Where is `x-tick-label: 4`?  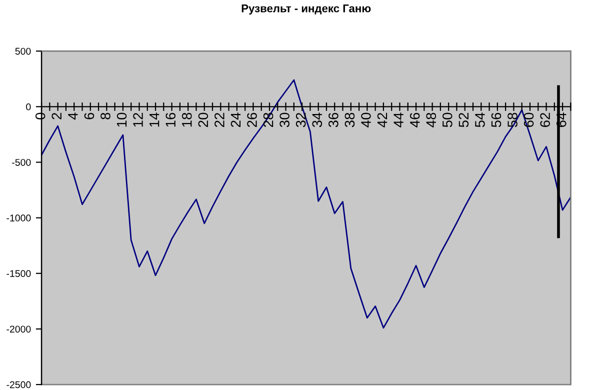 x-tick-label: 4 is located at coordinates (73, 116).